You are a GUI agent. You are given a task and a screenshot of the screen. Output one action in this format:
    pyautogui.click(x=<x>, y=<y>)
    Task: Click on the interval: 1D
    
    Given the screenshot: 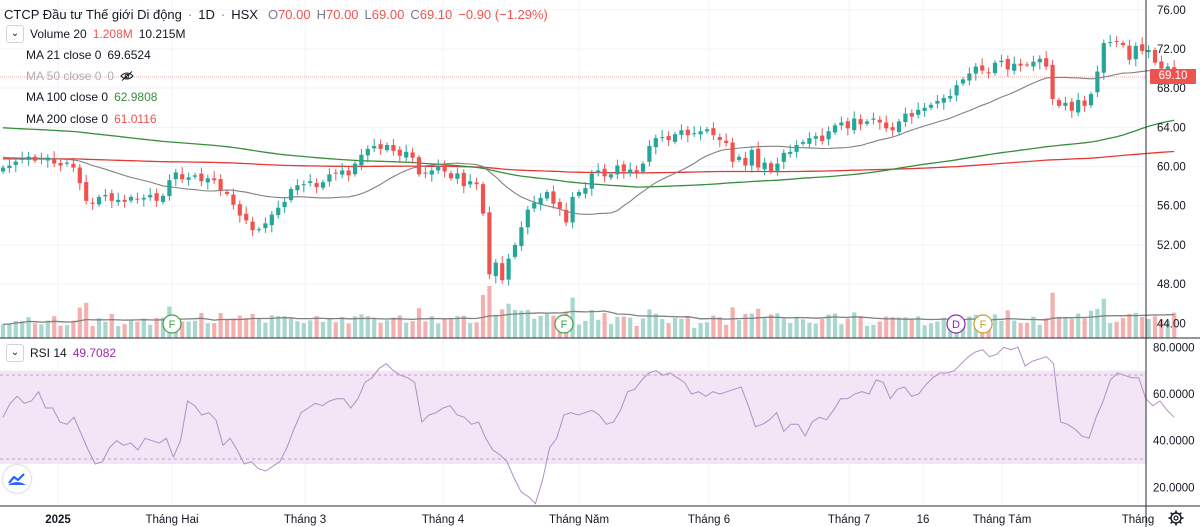 What is the action you would take?
    pyautogui.click(x=206, y=14)
    